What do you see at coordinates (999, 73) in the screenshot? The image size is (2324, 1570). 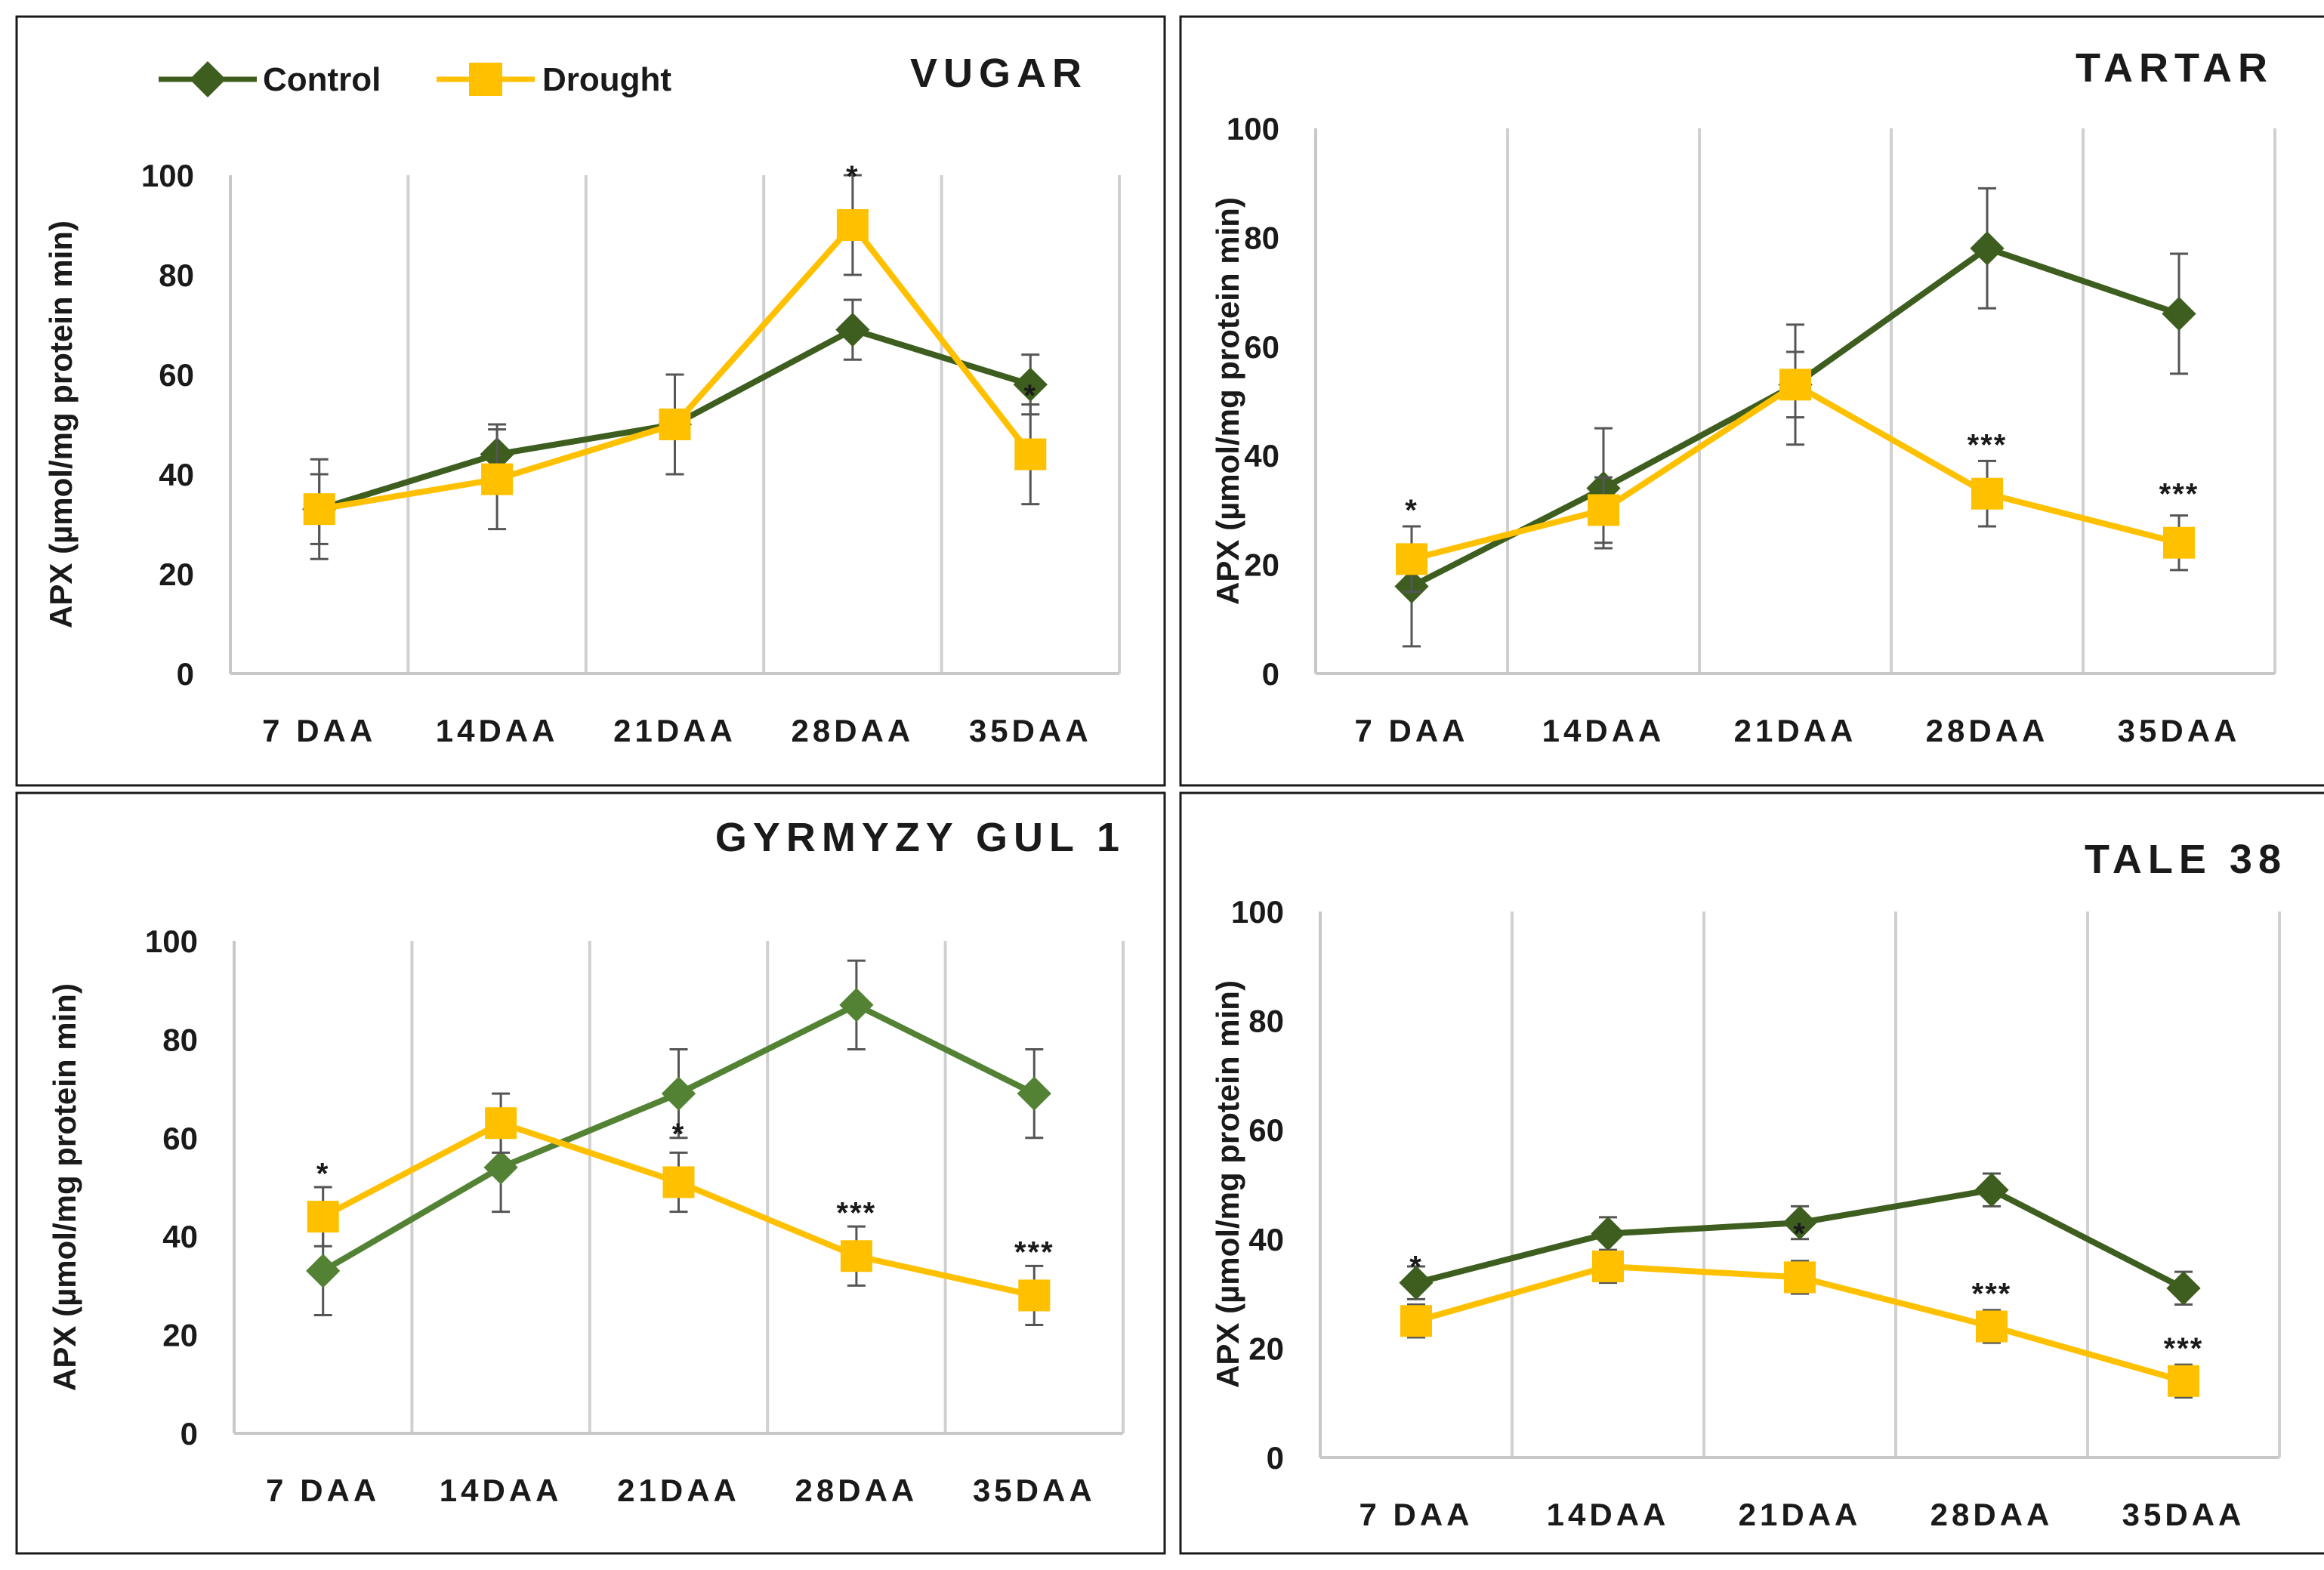 I see `chart-title: VUGAR` at bounding box center [999, 73].